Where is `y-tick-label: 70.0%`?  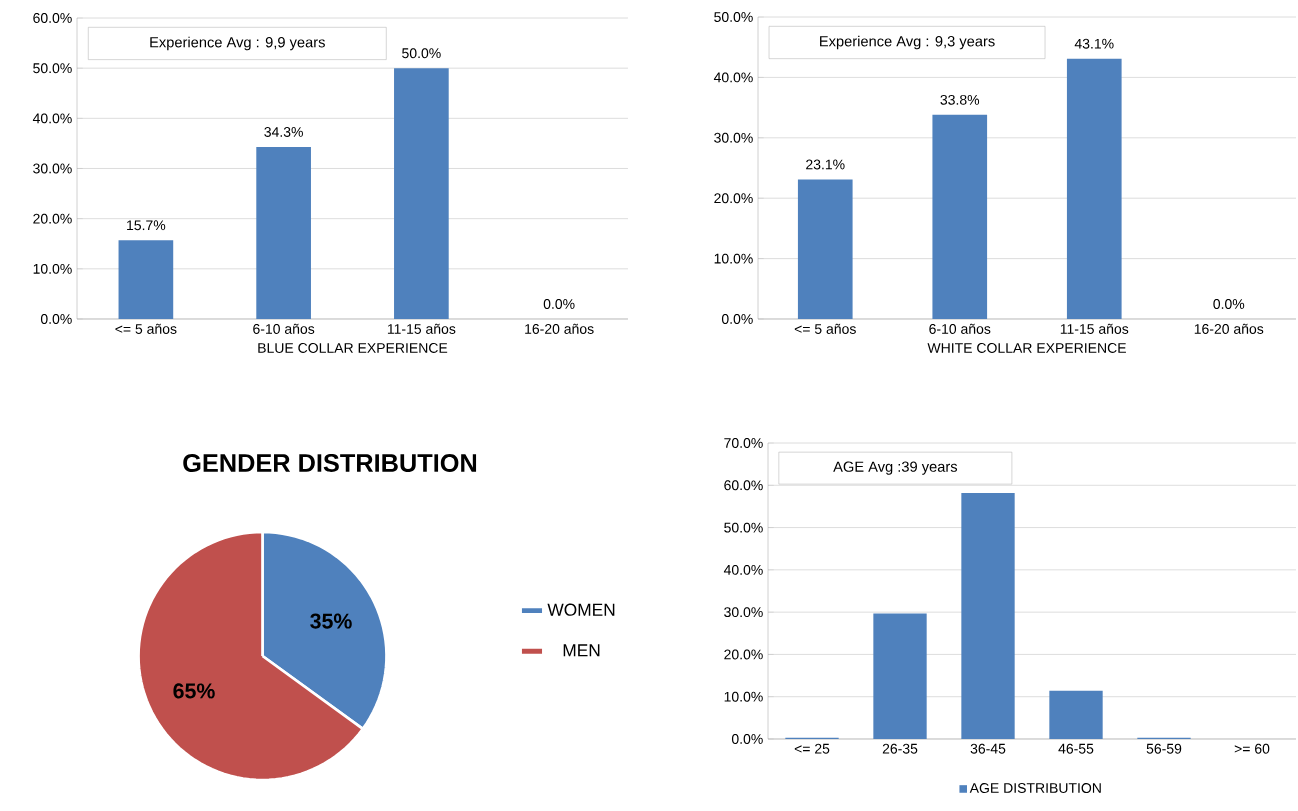
y-tick-label: 70.0% is located at coordinates (743, 443).